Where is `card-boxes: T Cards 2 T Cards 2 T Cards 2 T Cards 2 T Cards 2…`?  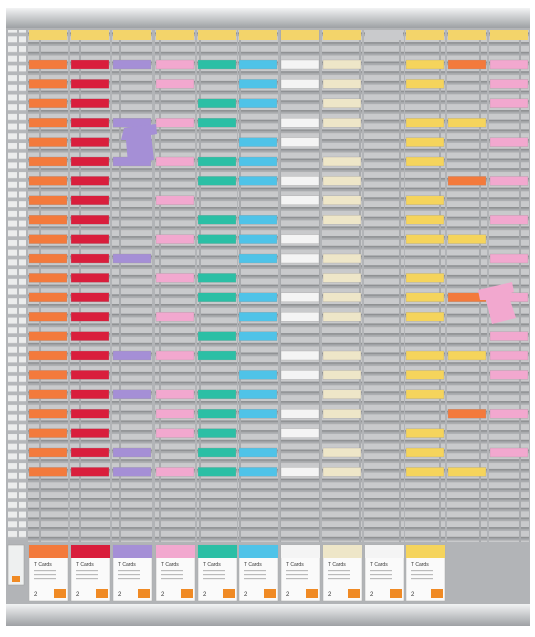
card-boxes: T Cards 2 T Cards 2 T Cards 2 T Cards 2 T Cards 2… is located at coordinates (237, 573).